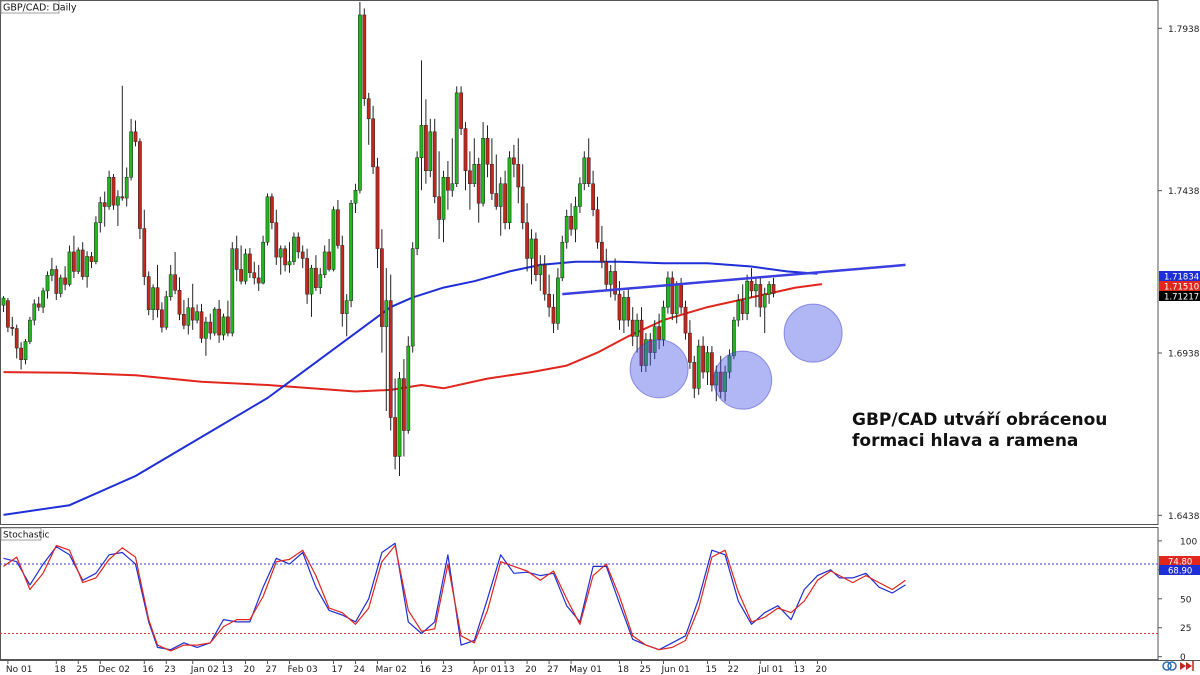  Describe the element at coordinates (487, 670) in the screenshot. I see `x-tick-label: Apr 01` at that location.